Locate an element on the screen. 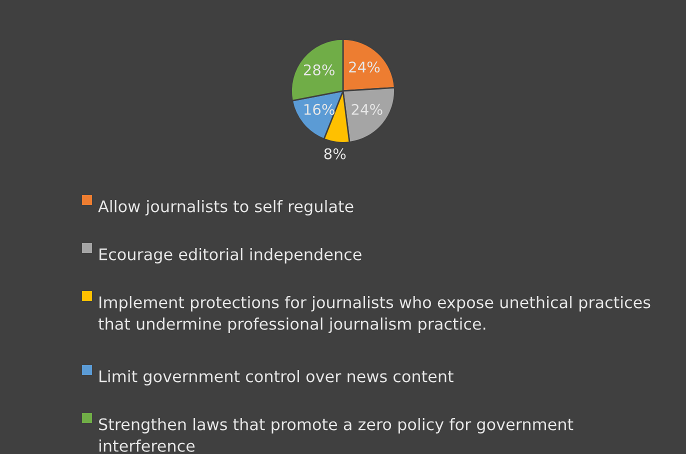 The width and height of the screenshot is (686, 454). legend-label: Allow journalists to self regulate is located at coordinates (226, 208).